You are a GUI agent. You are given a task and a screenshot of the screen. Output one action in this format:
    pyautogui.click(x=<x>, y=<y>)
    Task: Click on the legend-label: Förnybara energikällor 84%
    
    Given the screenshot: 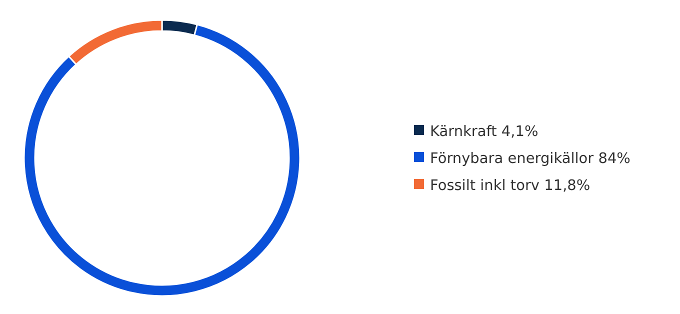 What is the action you would take?
    pyautogui.click(x=530, y=159)
    